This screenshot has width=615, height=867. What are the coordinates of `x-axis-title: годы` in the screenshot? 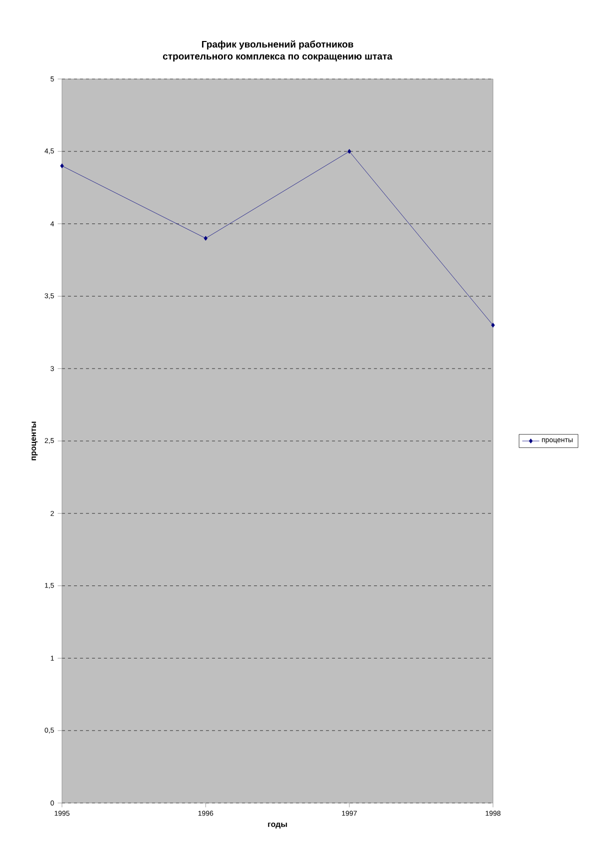 It's located at (277, 825).